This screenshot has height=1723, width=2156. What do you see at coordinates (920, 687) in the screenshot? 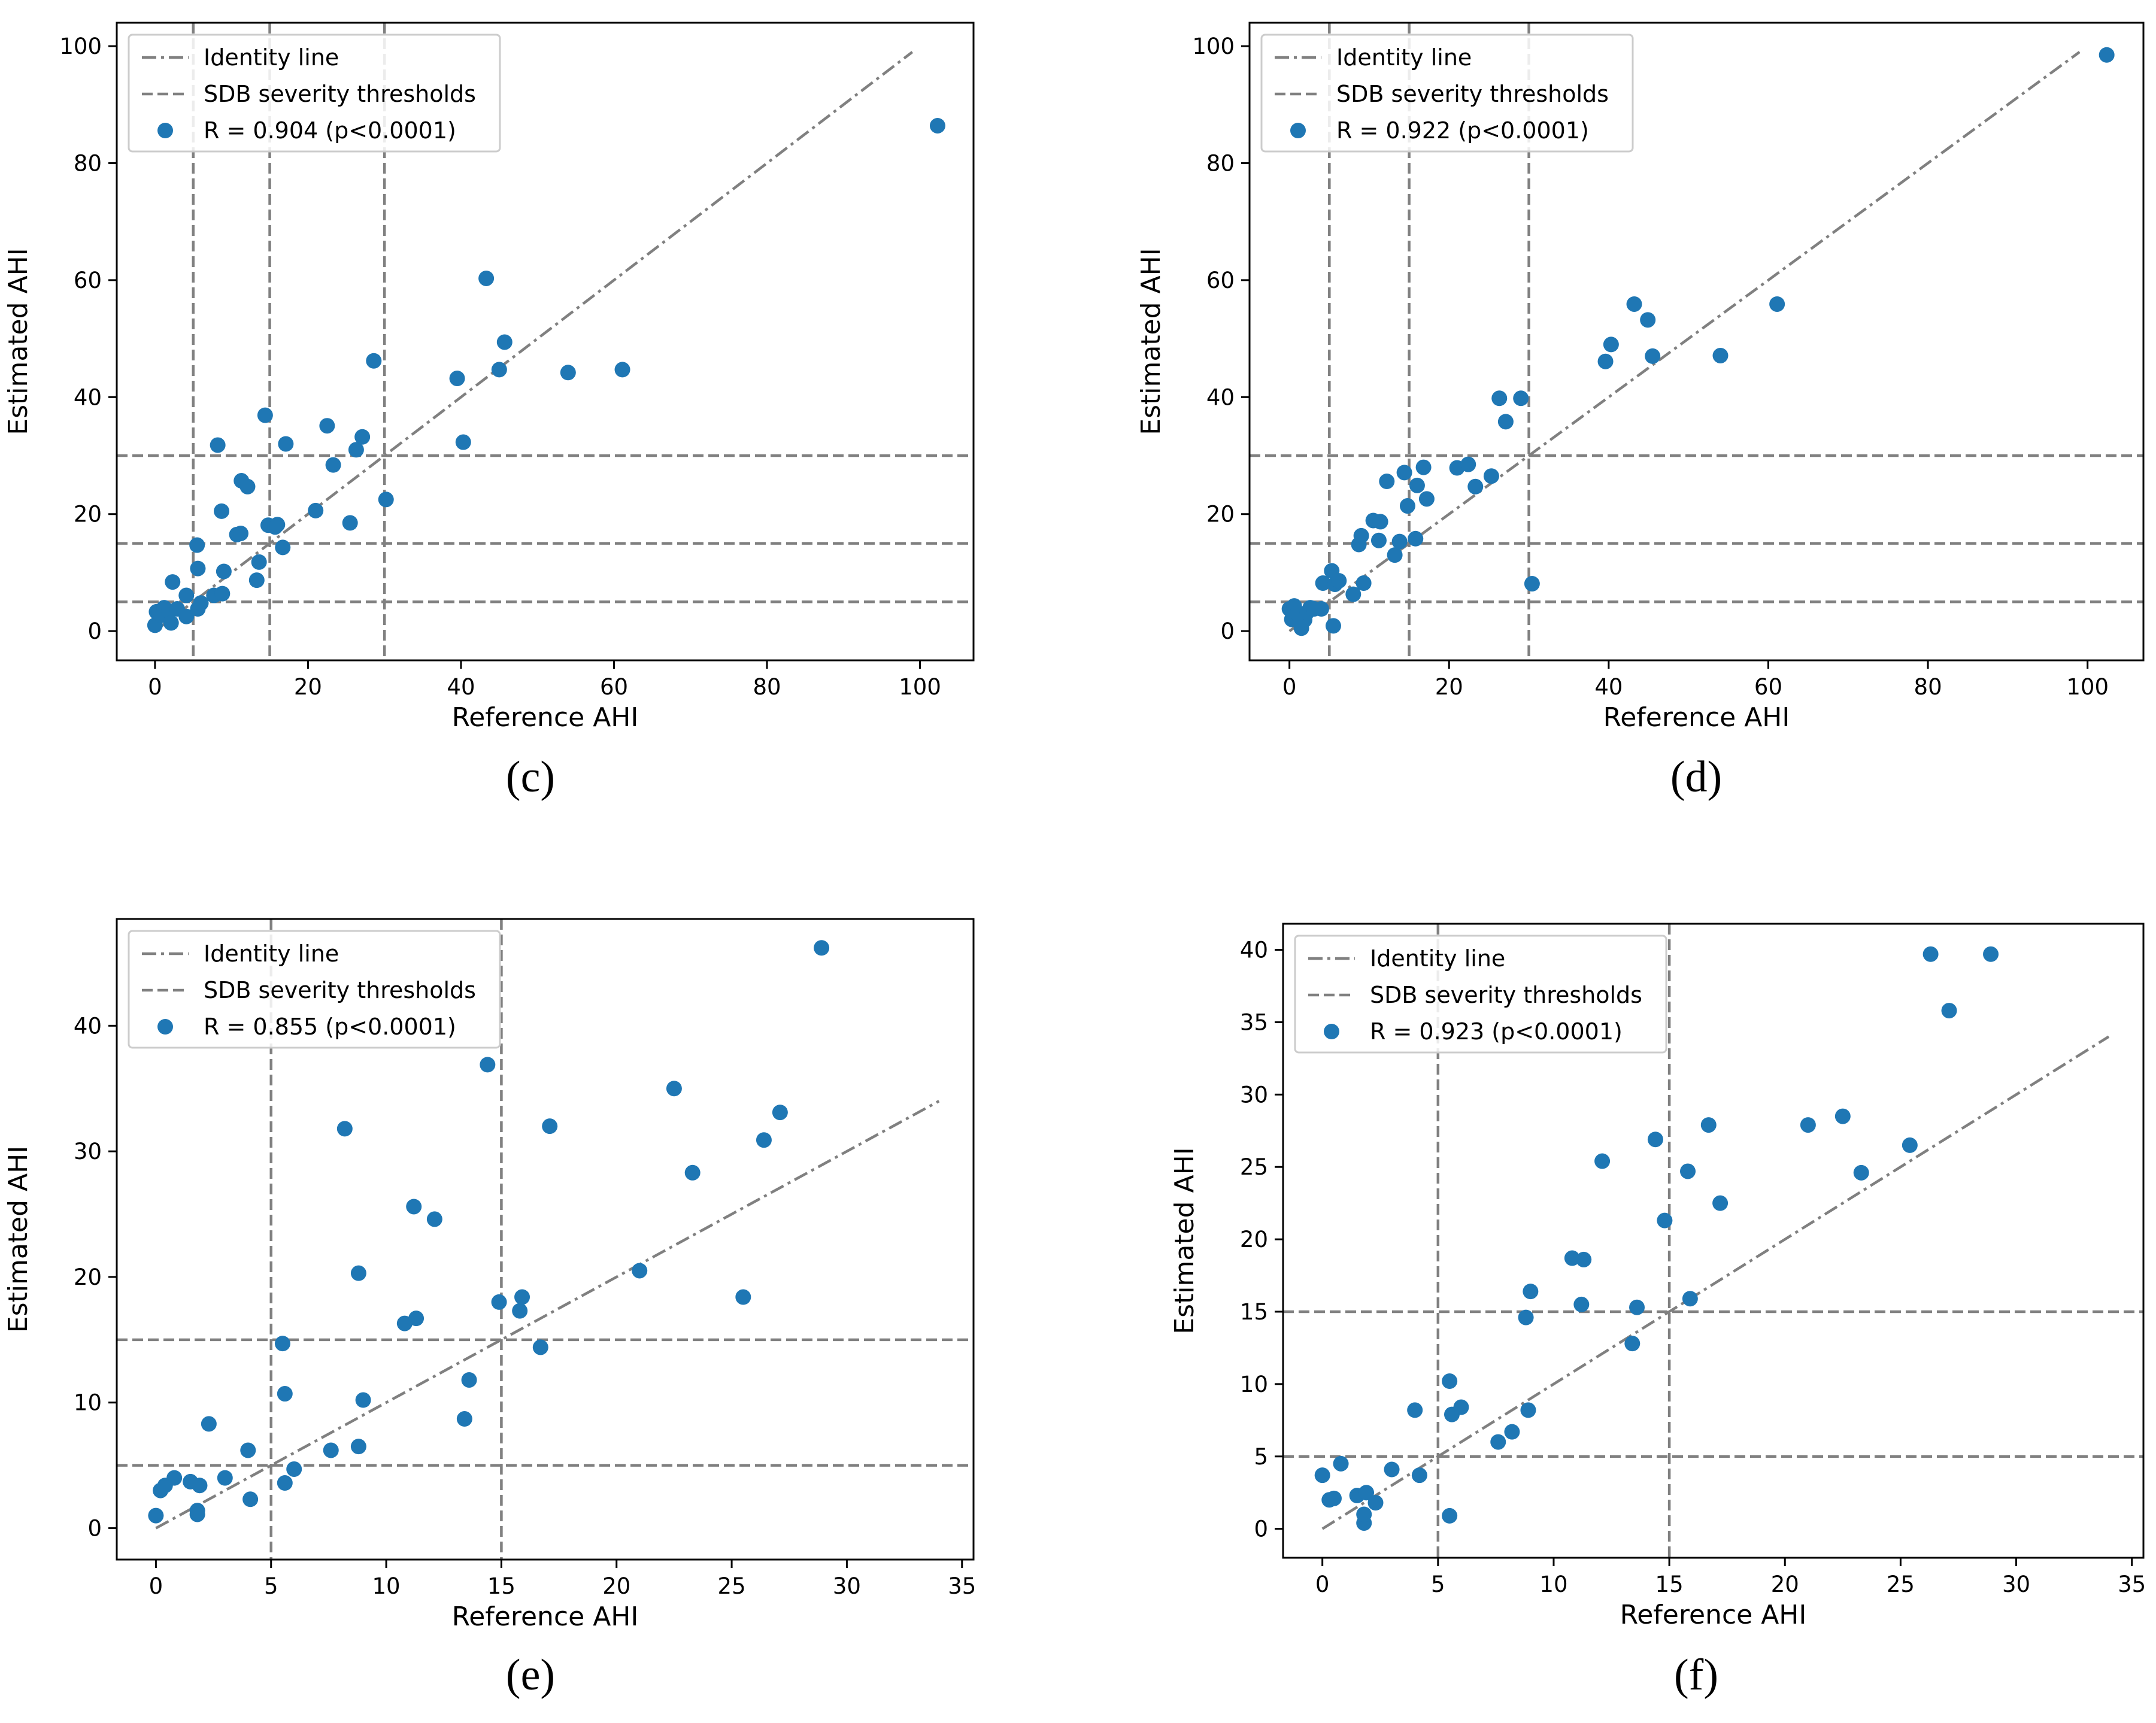
I see `x-tick-label: 100` at bounding box center [920, 687].